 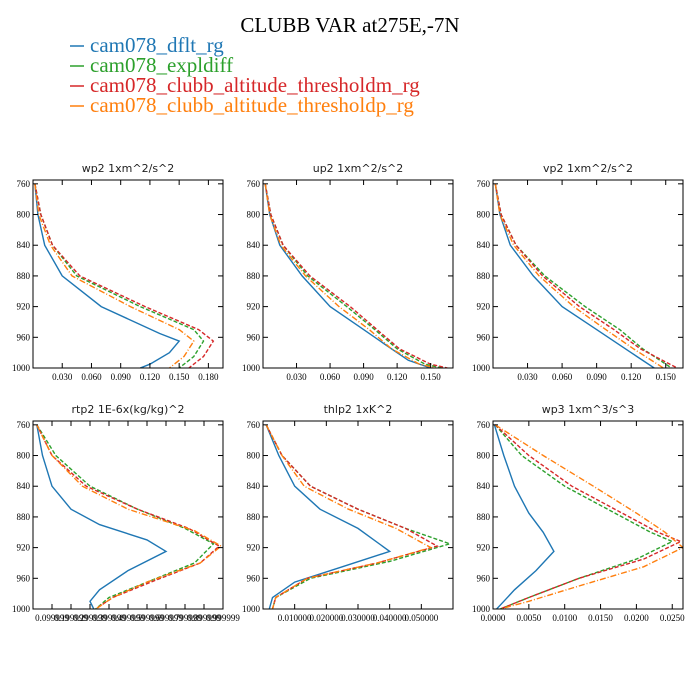 What do you see at coordinates (255, 85) in the screenshot?
I see `legend-label-2: cam078_clubb_altitude_thresholdm_rg` at bounding box center [255, 85].